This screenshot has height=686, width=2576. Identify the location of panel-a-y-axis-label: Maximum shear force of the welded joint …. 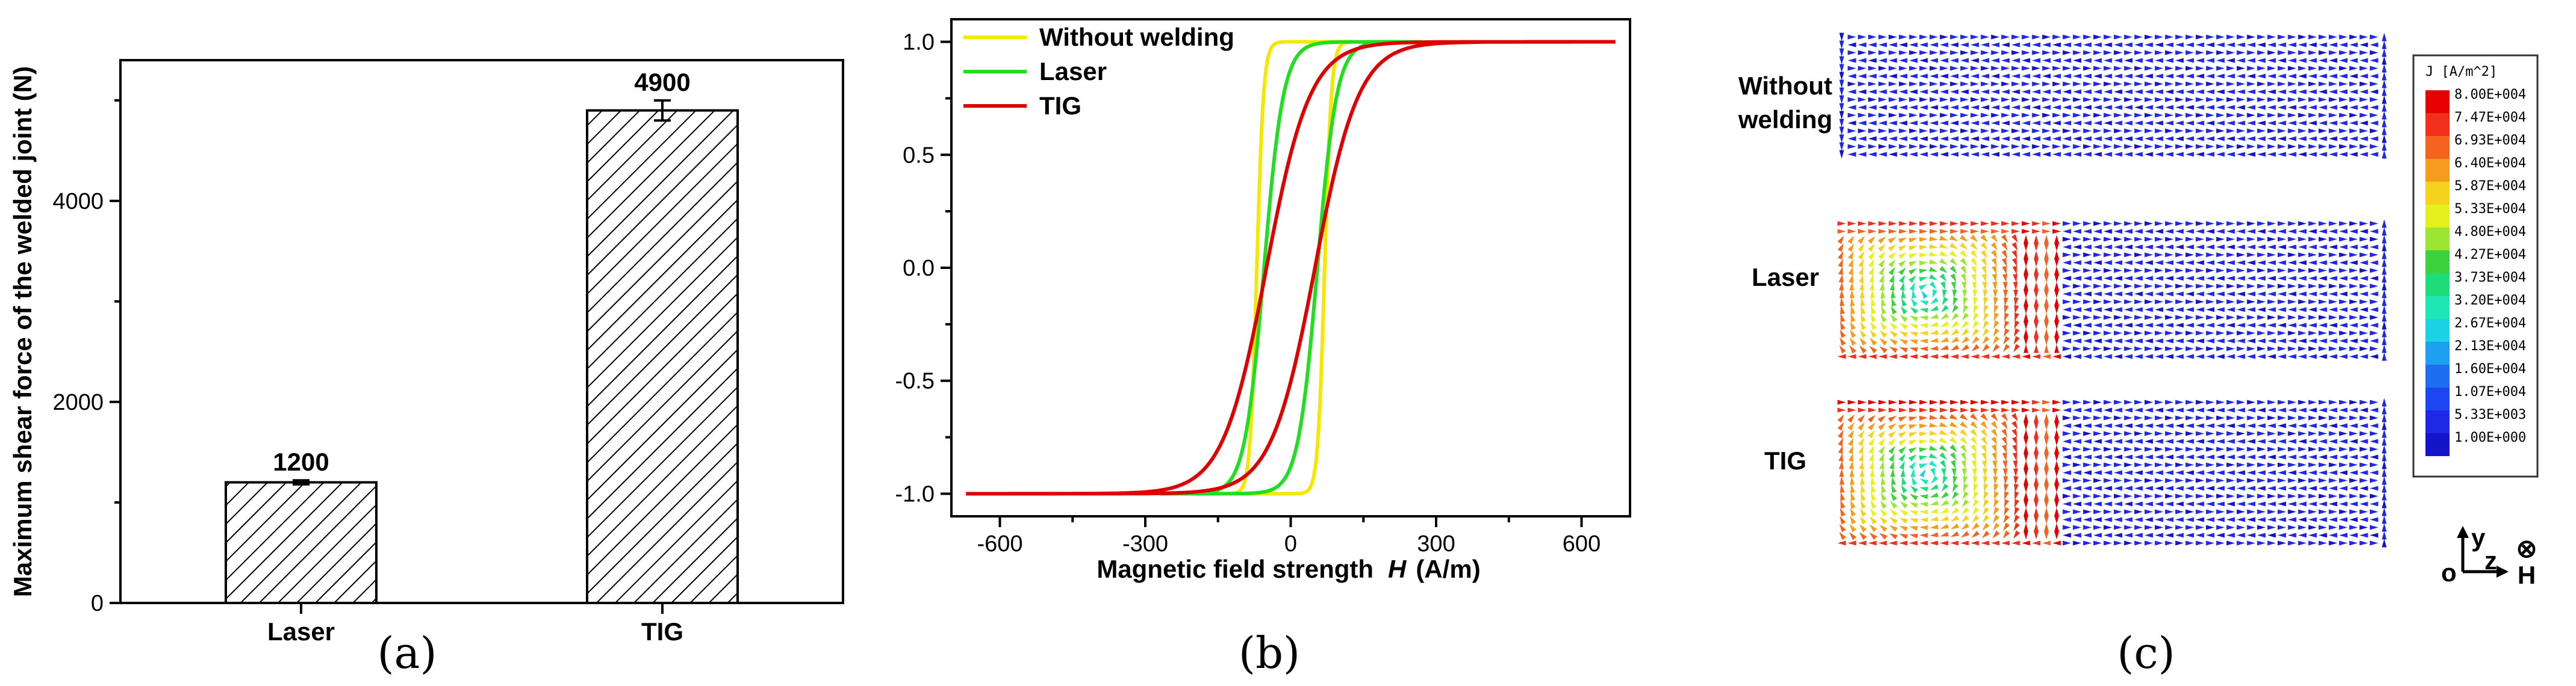
(23, 331).